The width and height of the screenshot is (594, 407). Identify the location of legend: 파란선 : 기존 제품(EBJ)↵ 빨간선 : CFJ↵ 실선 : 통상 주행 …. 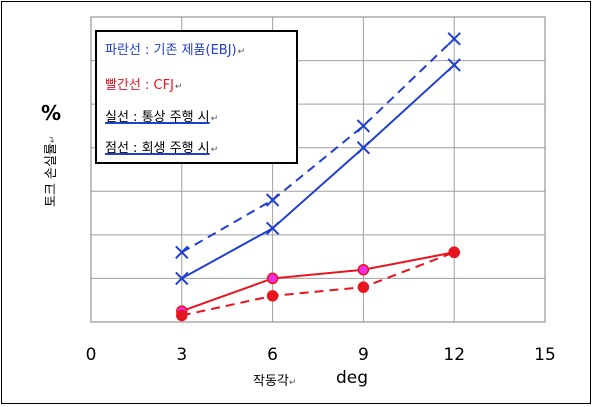
(196, 97).